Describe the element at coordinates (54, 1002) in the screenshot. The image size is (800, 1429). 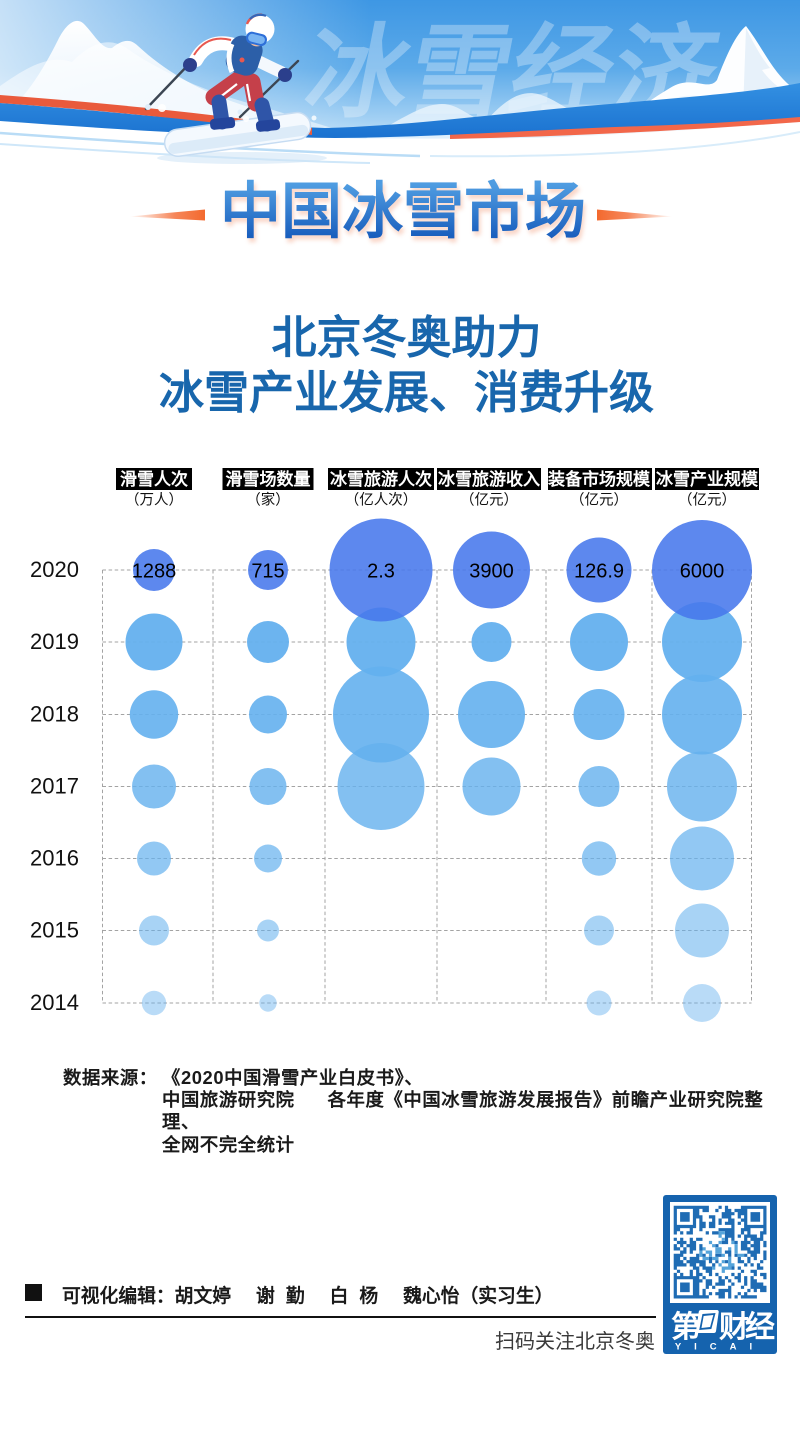
I see `svg-text: 2014` at that location.